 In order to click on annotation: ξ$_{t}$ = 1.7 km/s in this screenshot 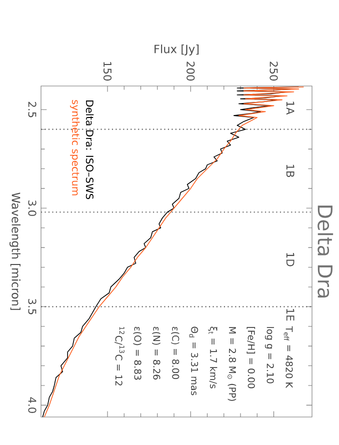, I will do `click(213, 357)`.